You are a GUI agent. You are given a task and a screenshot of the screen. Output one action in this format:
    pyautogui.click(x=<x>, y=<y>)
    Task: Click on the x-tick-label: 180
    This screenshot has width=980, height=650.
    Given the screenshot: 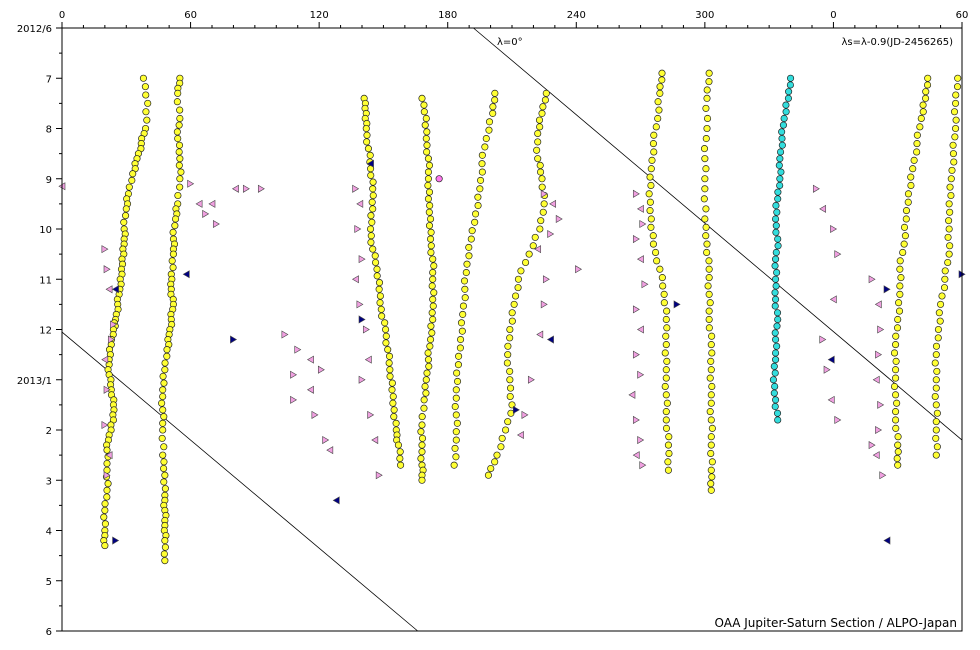 What is the action you would take?
    pyautogui.click(x=447, y=15)
    